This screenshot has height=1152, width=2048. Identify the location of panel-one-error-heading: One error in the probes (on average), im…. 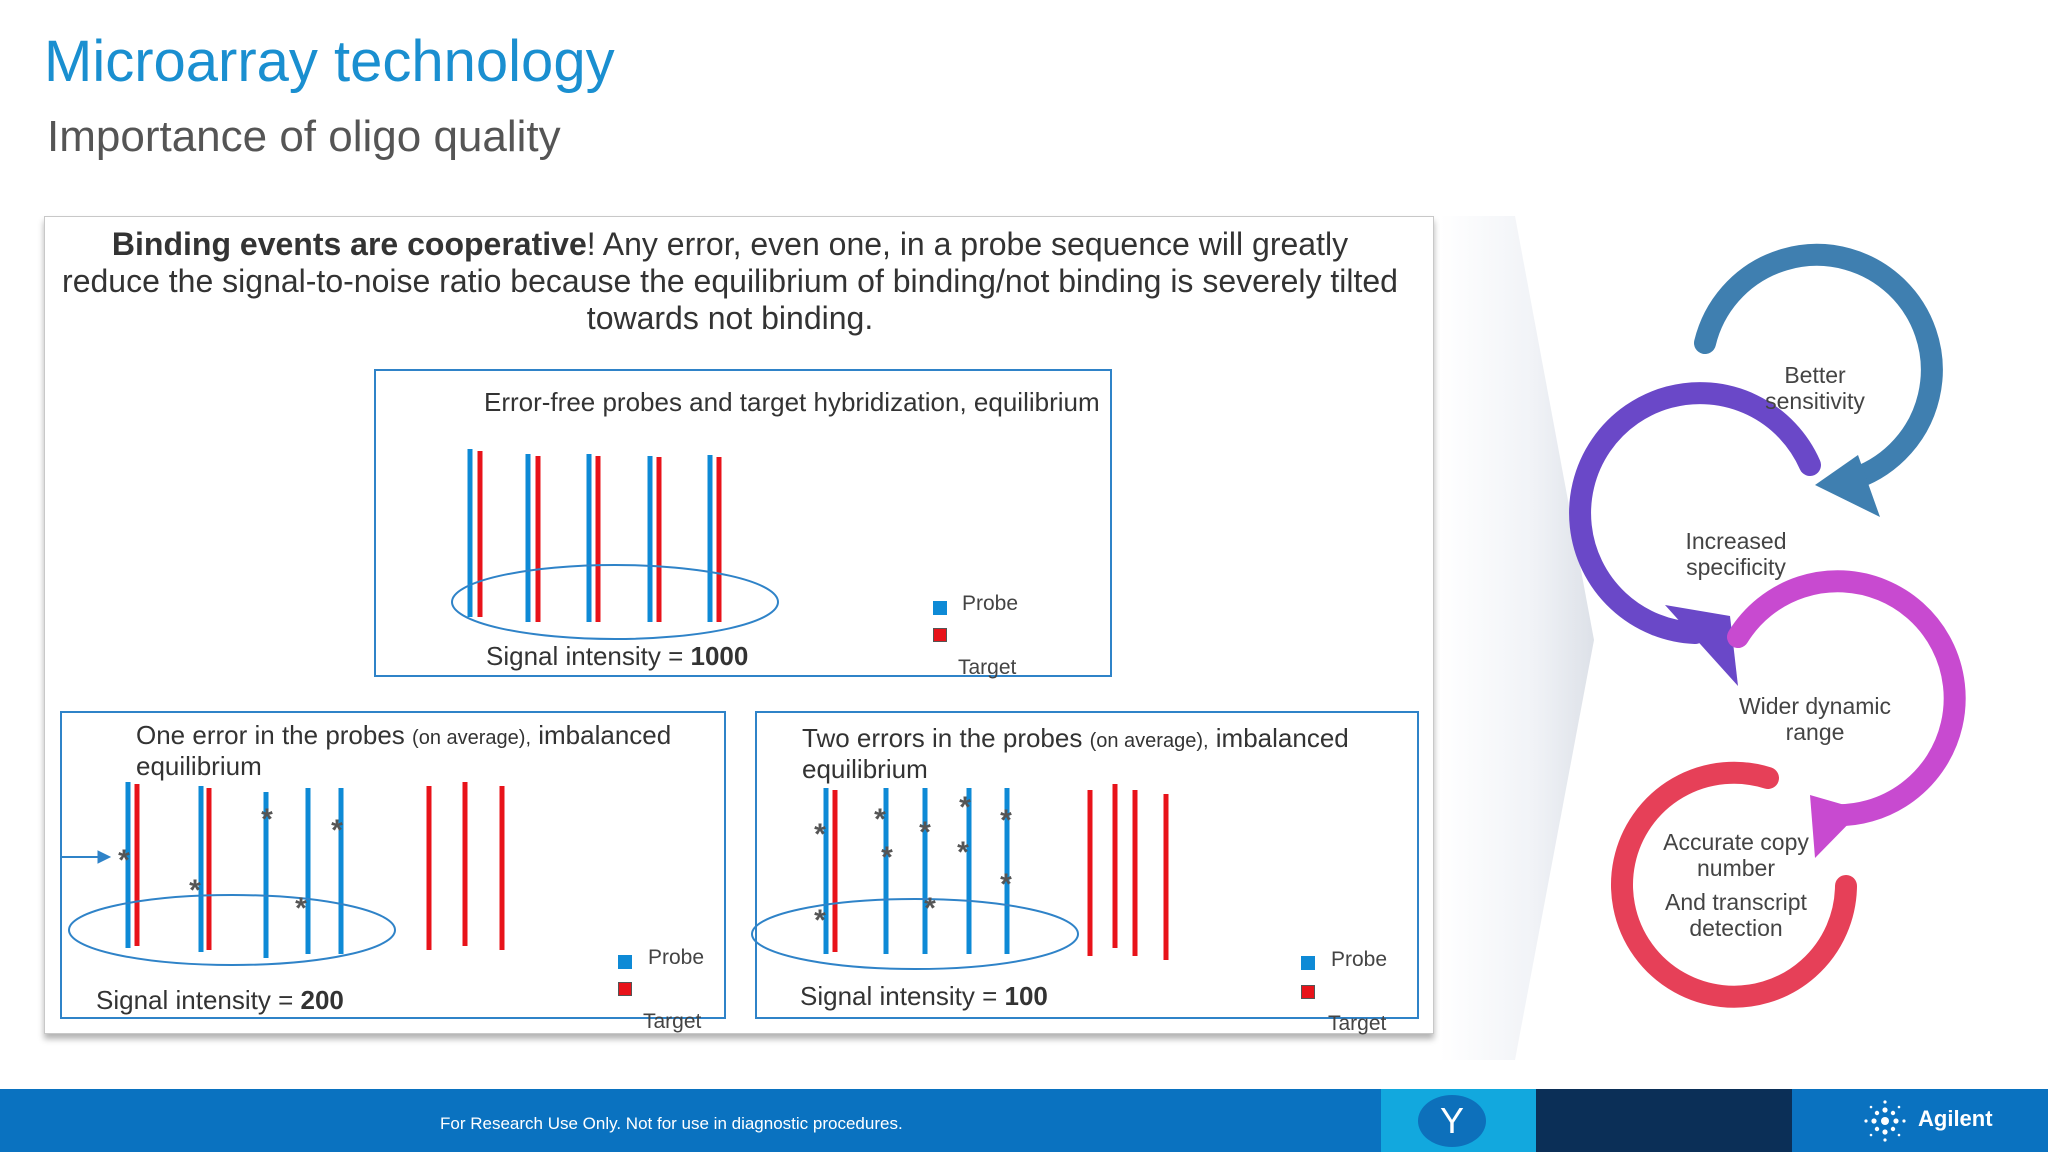
(404, 735).